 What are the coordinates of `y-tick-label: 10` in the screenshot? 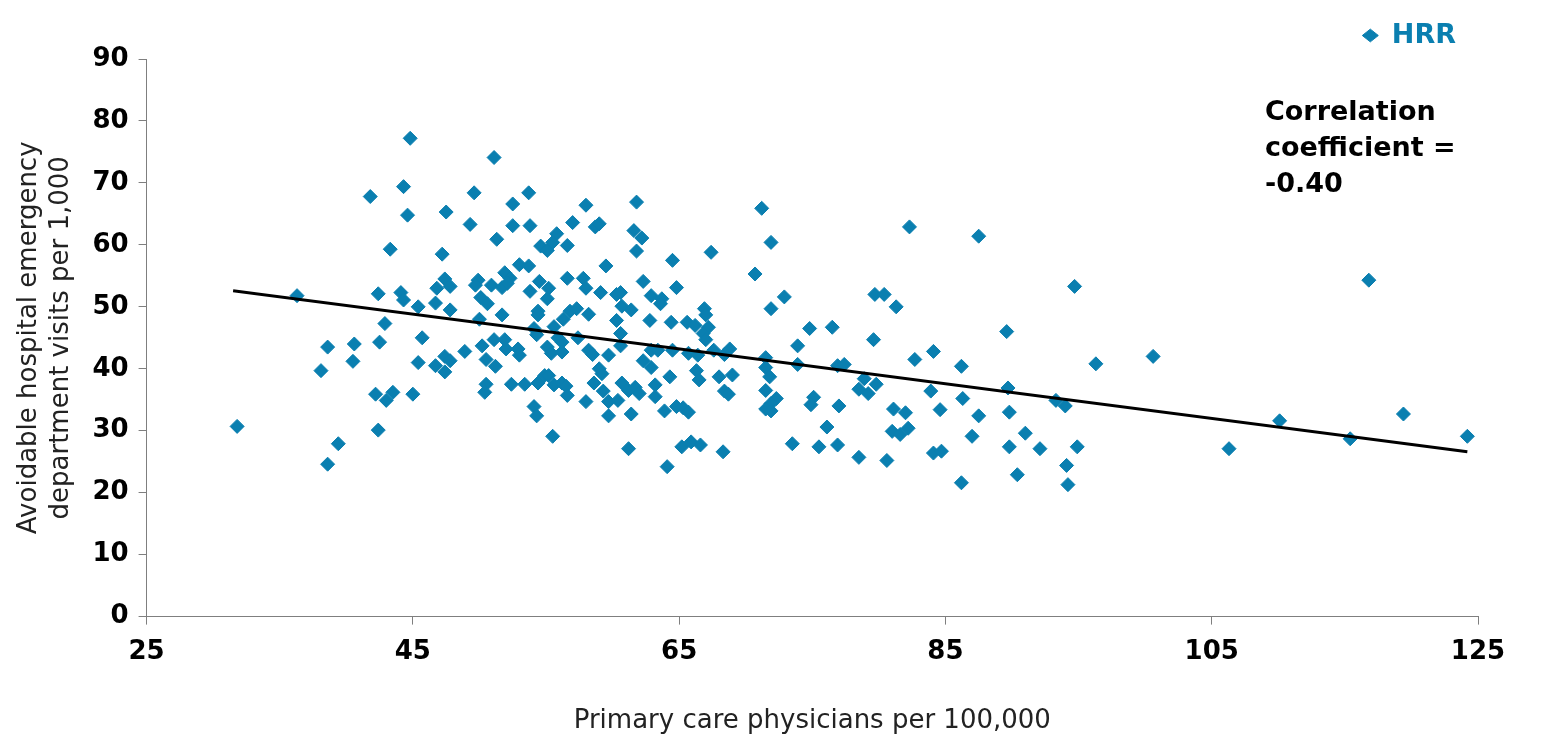 It's located at (110, 552).